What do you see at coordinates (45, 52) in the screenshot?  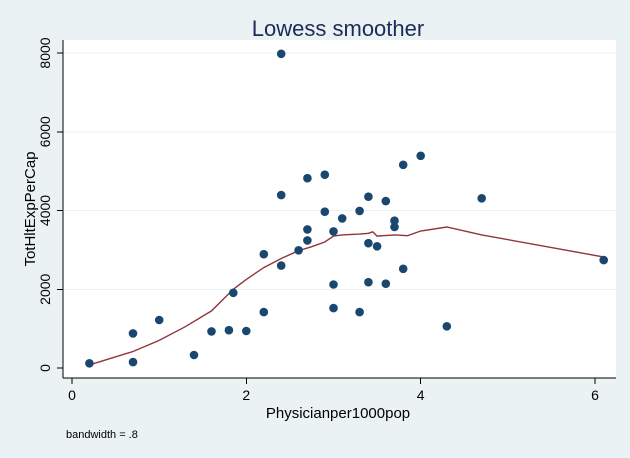 I see `y-tick-label: 8000` at bounding box center [45, 52].